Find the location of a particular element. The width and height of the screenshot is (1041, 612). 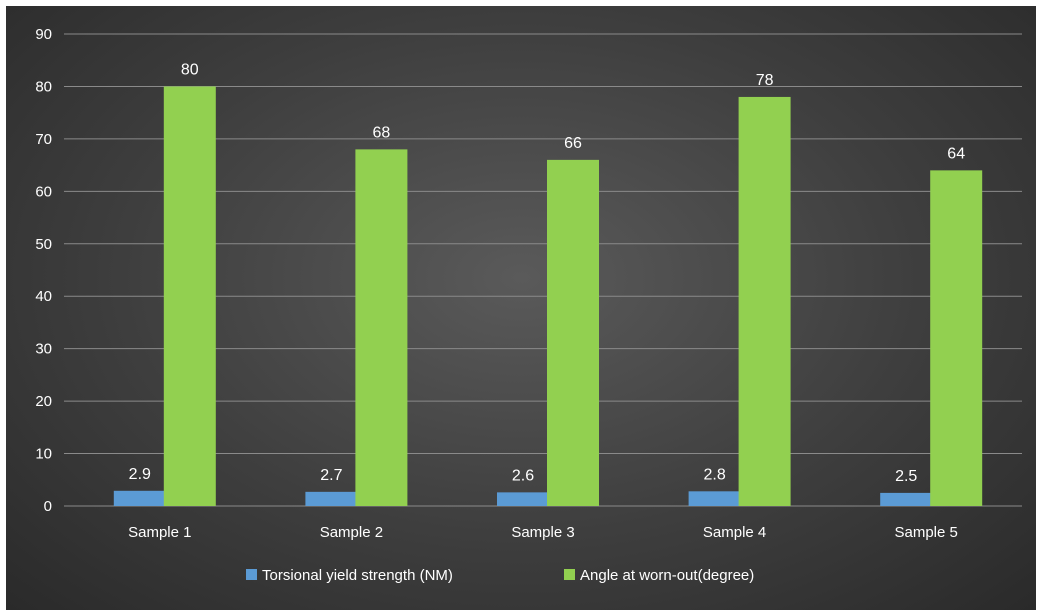

y-tick-label: 10 is located at coordinates (43, 454).